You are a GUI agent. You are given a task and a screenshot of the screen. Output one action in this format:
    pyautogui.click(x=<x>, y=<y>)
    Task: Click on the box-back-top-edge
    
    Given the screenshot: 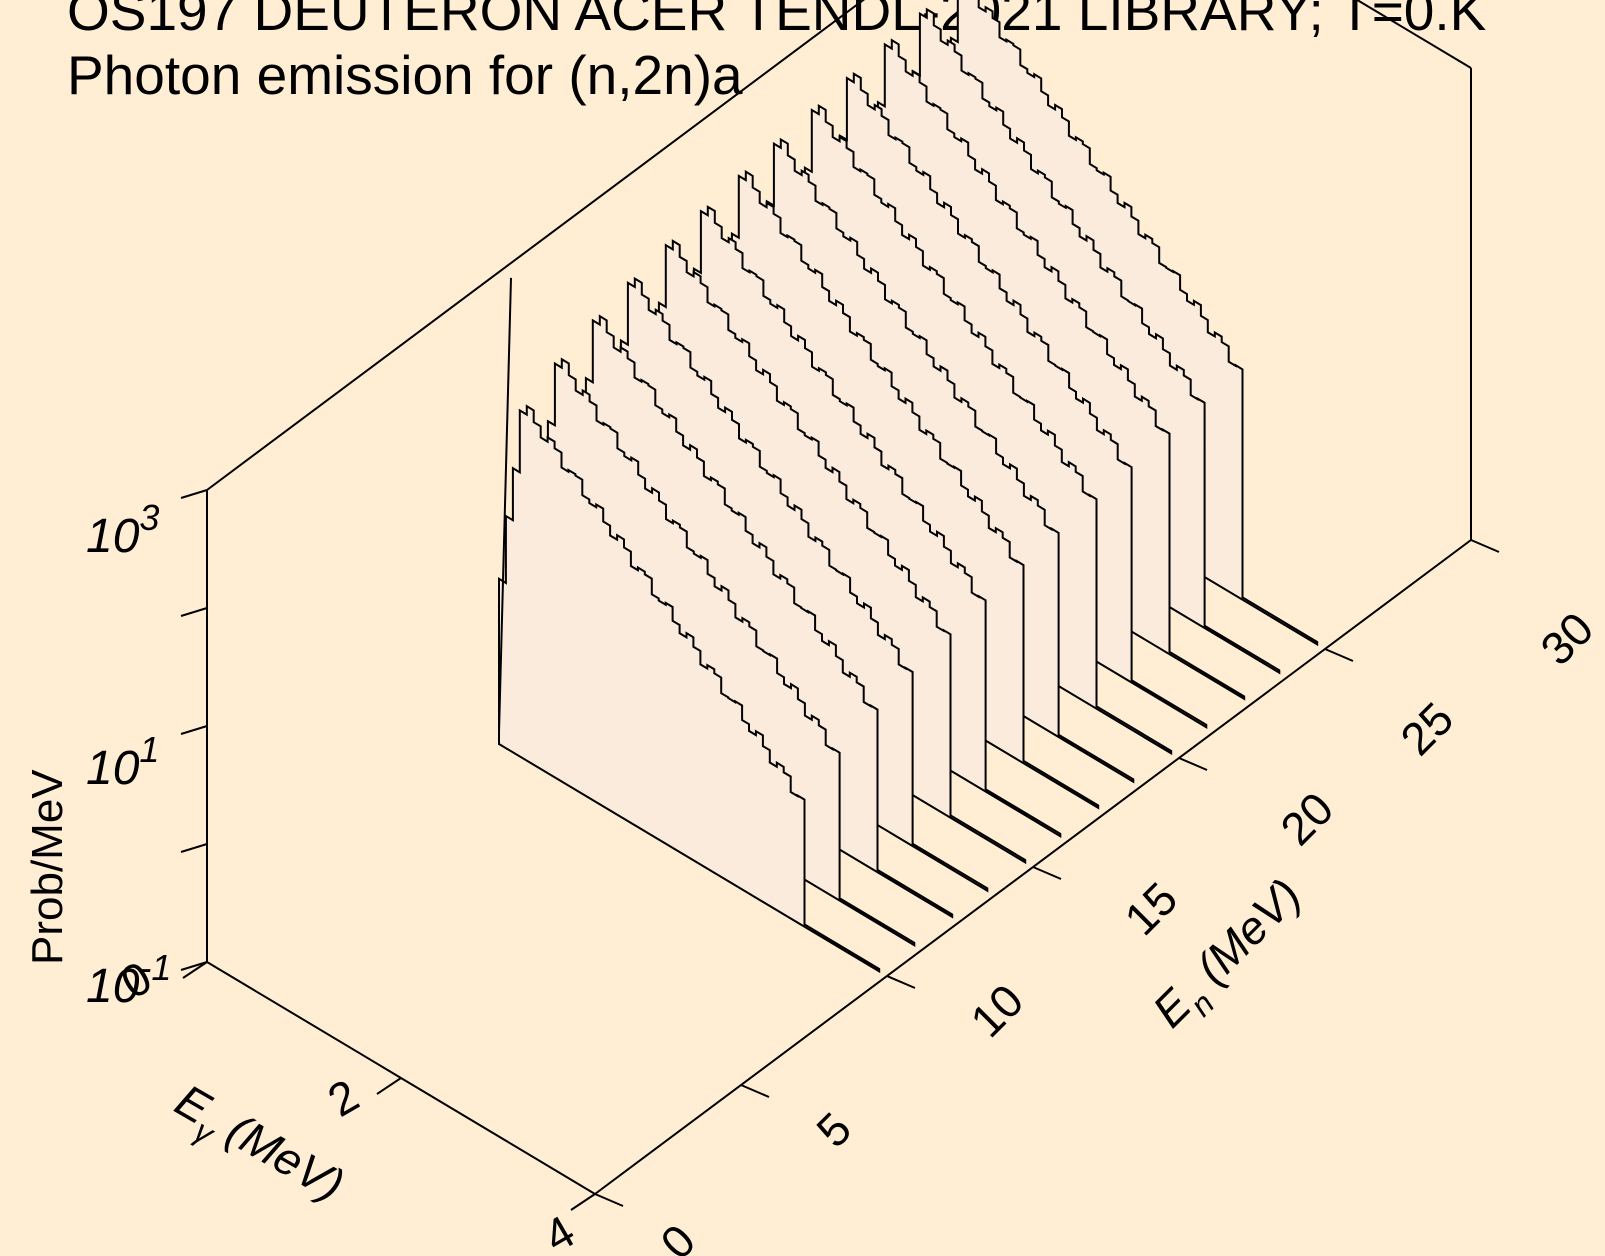 What is the action you would take?
    pyautogui.click(x=1413, y=34)
    